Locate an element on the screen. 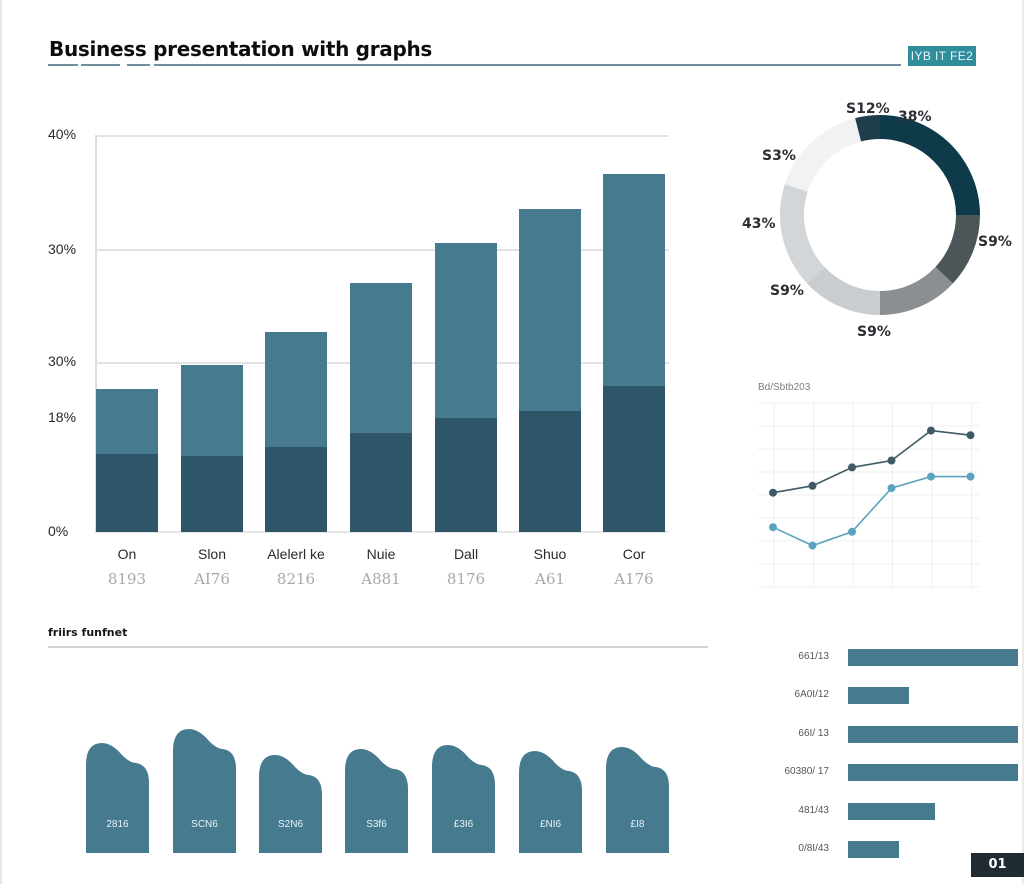  donut-slice-label: 38% is located at coordinates (915, 117).